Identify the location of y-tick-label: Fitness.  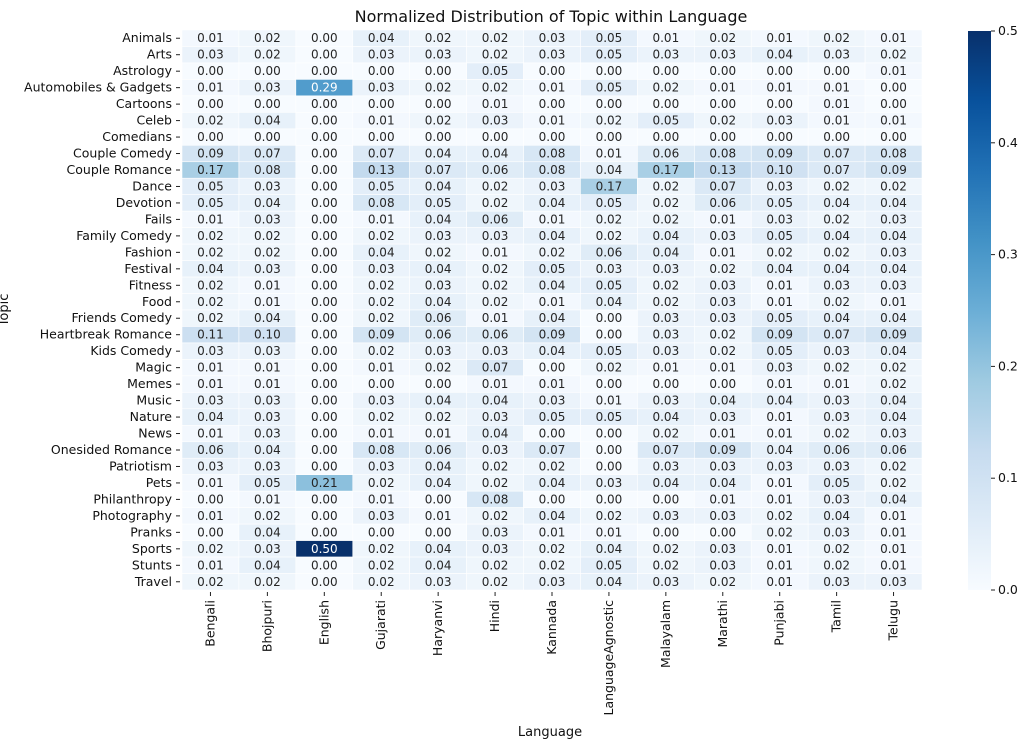
(150, 284).